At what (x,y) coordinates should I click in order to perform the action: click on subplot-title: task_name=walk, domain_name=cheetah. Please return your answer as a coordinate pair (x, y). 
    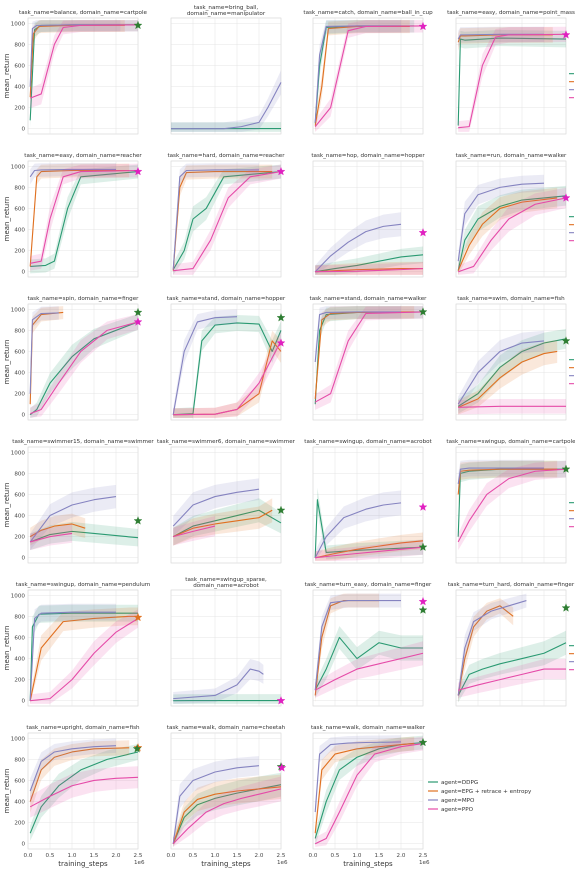
    Looking at the image, I should click on (226, 728).